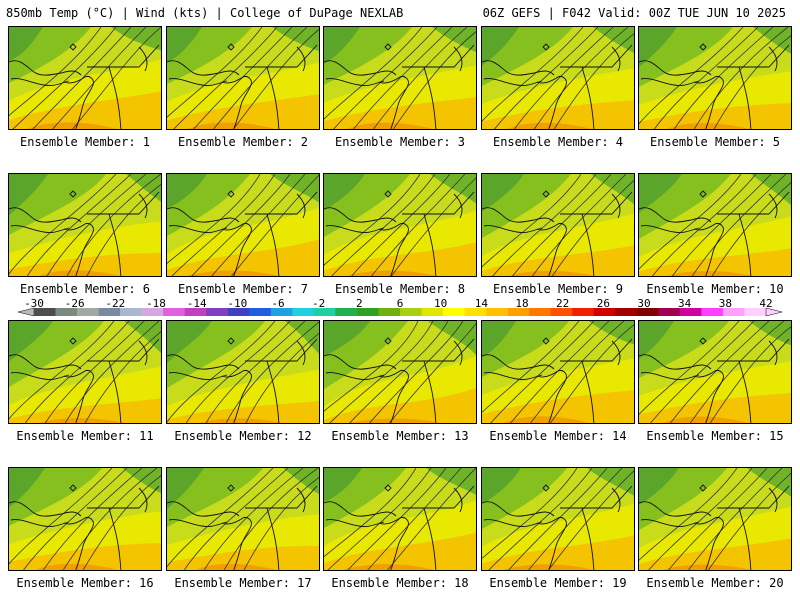  I want to click on colorbar-tick-label: -30, so click(34, 303).